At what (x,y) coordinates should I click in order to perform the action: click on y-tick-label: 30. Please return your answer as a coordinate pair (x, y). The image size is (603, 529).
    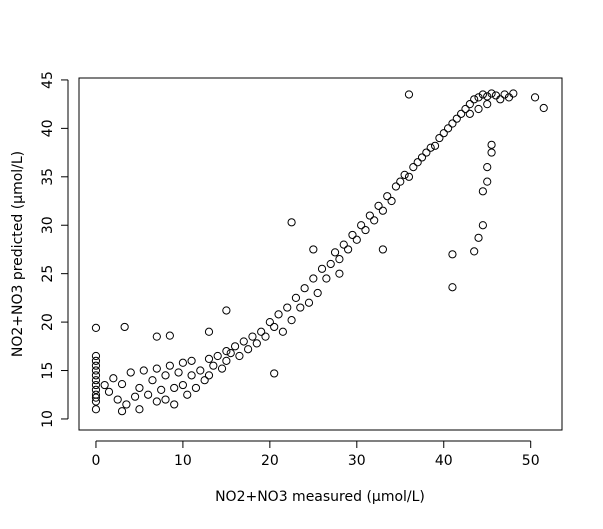
    Looking at the image, I should click on (48, 225).